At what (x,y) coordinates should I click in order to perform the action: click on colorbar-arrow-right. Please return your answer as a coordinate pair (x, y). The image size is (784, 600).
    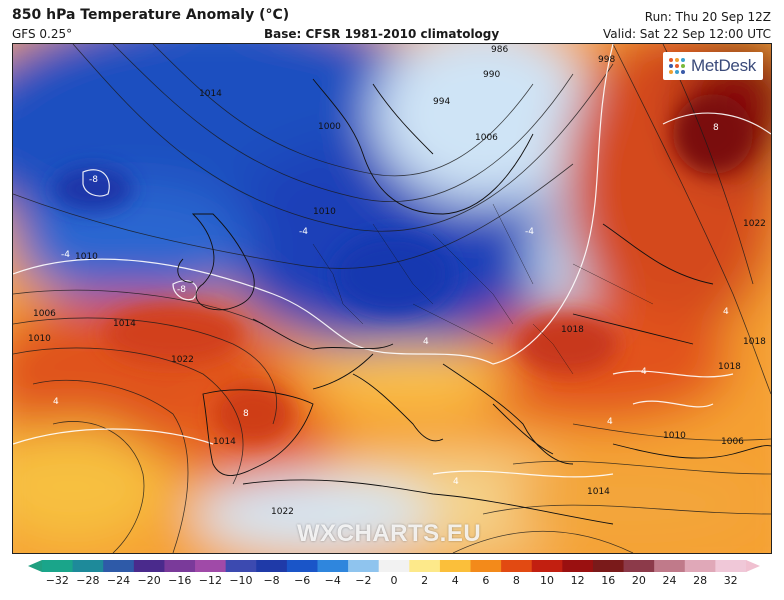
    Looking at the image, I should click on (753, 566).